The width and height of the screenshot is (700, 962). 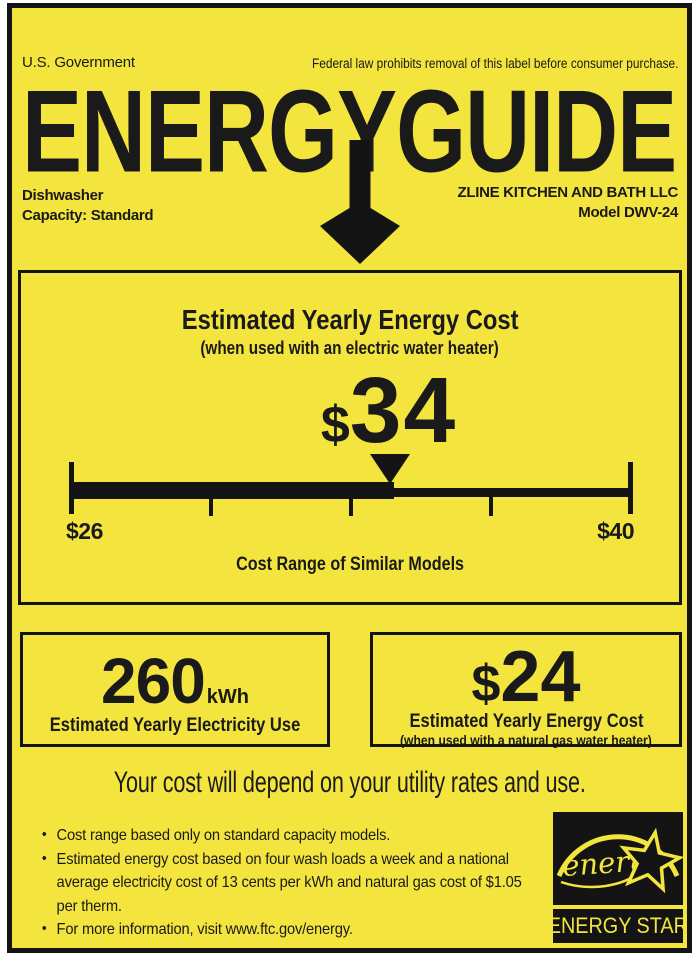 I want to click on electricity-use-box: 260 kWh Estimated Yearly Electricity Use, so click(x=175, y=689).